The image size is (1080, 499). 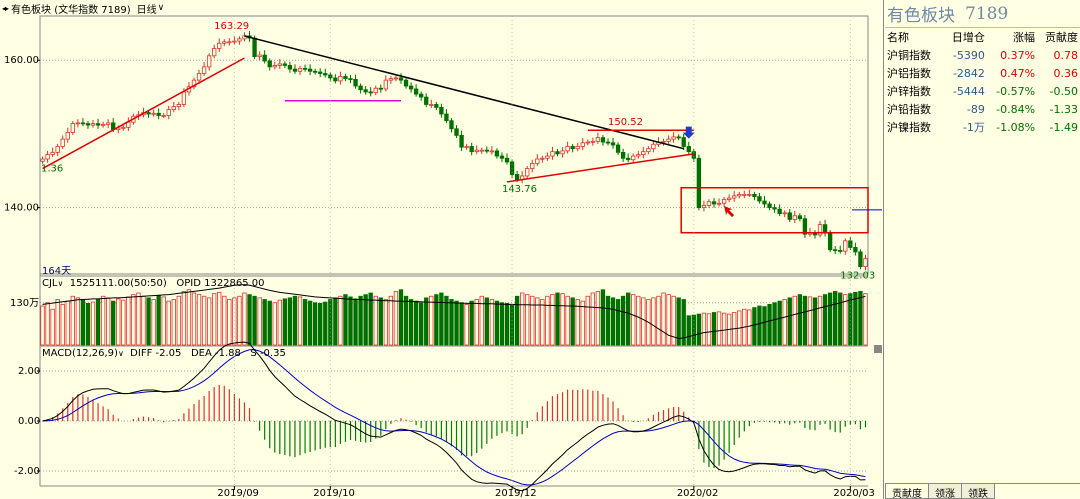 I want to click on column-header-volume: 日增仓, so click(x=968, y=37).